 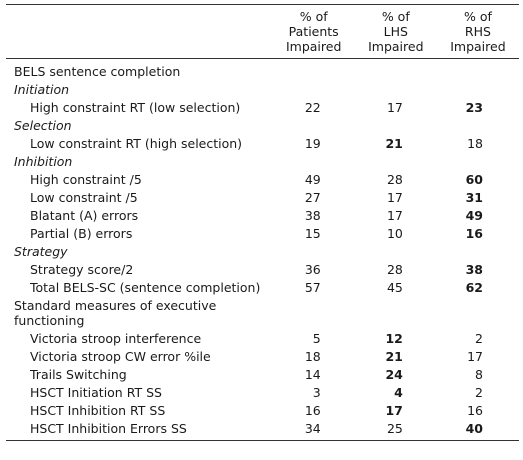 What do you see at coordinates (398, 392) in the screenshot?
I see `cell-lhs: 4` at bounding box center [398, 392].